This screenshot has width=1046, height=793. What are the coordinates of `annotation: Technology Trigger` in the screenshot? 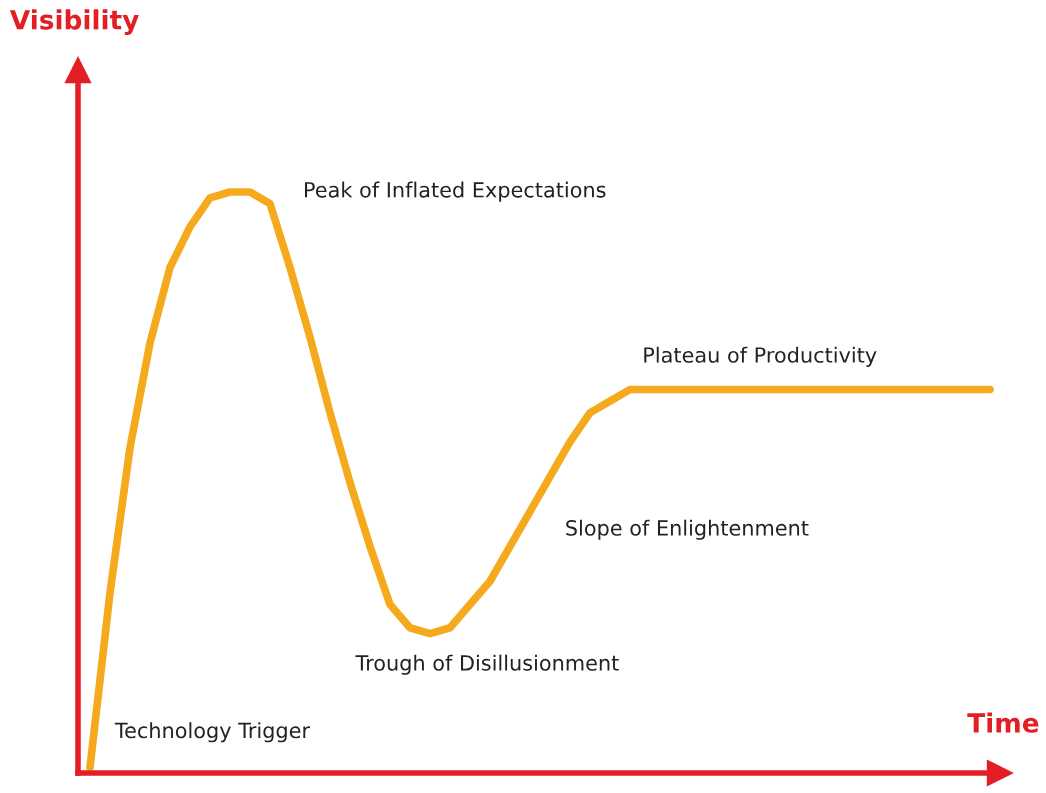 It's located at (212, 732).